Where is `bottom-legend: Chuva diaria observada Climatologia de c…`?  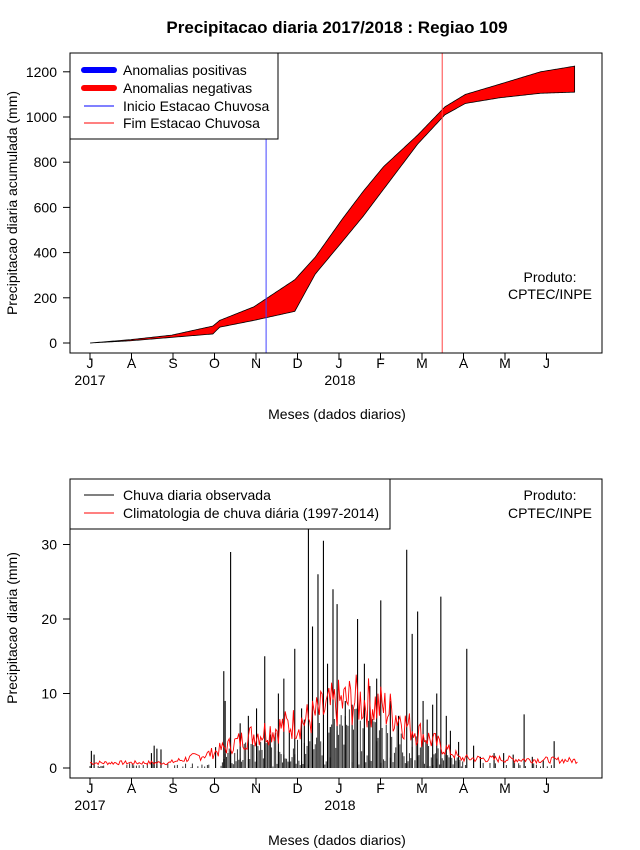
bottom-legend: Chuva diaria observada Climatologia de c… is located at coordinates (230, 504).